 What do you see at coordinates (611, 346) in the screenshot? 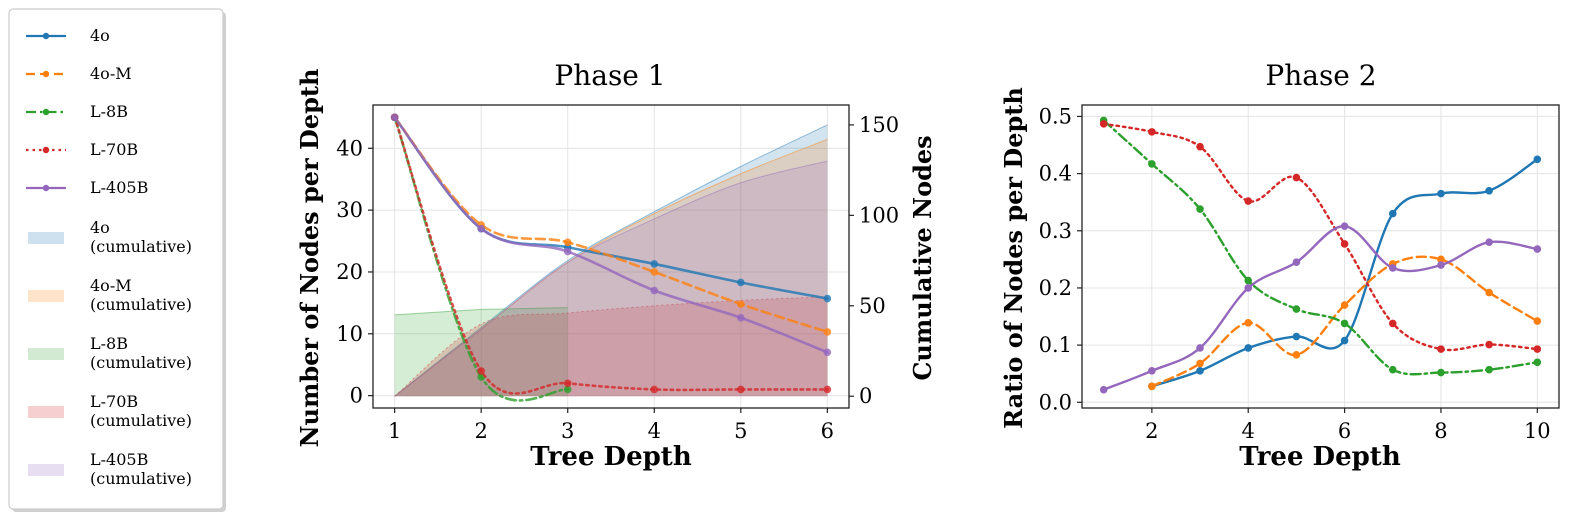
I see `phase1-area-l-70b-cumulative` at bounding box center [611, 346].